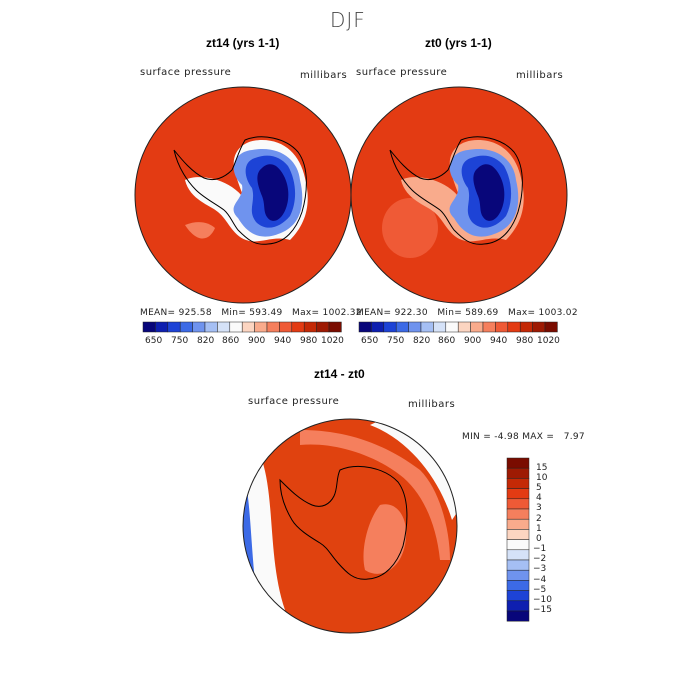 The width and height of the screenshot is (700, 700). What do you see at coordinates (411, 313) in the screenshot?
I see `panel2-mean-value: 922.30` at bounding box center [411, 313].